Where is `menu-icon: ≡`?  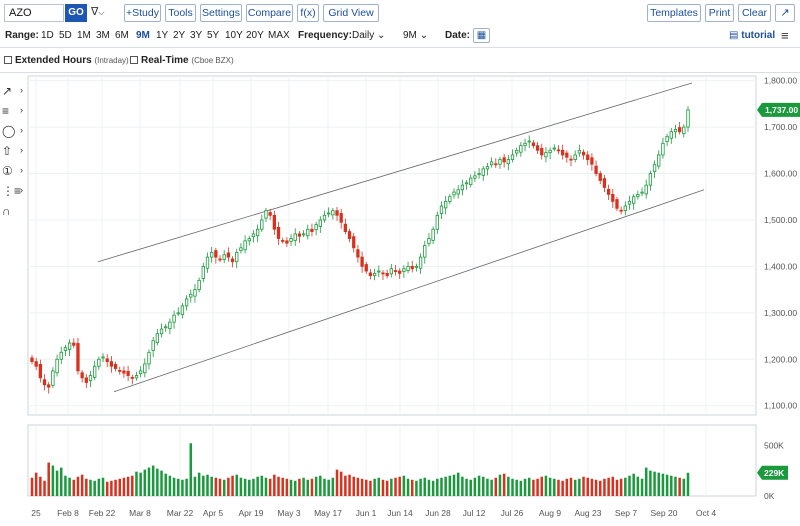
menu-icon: ≡ is located at coordinates (785, 35).